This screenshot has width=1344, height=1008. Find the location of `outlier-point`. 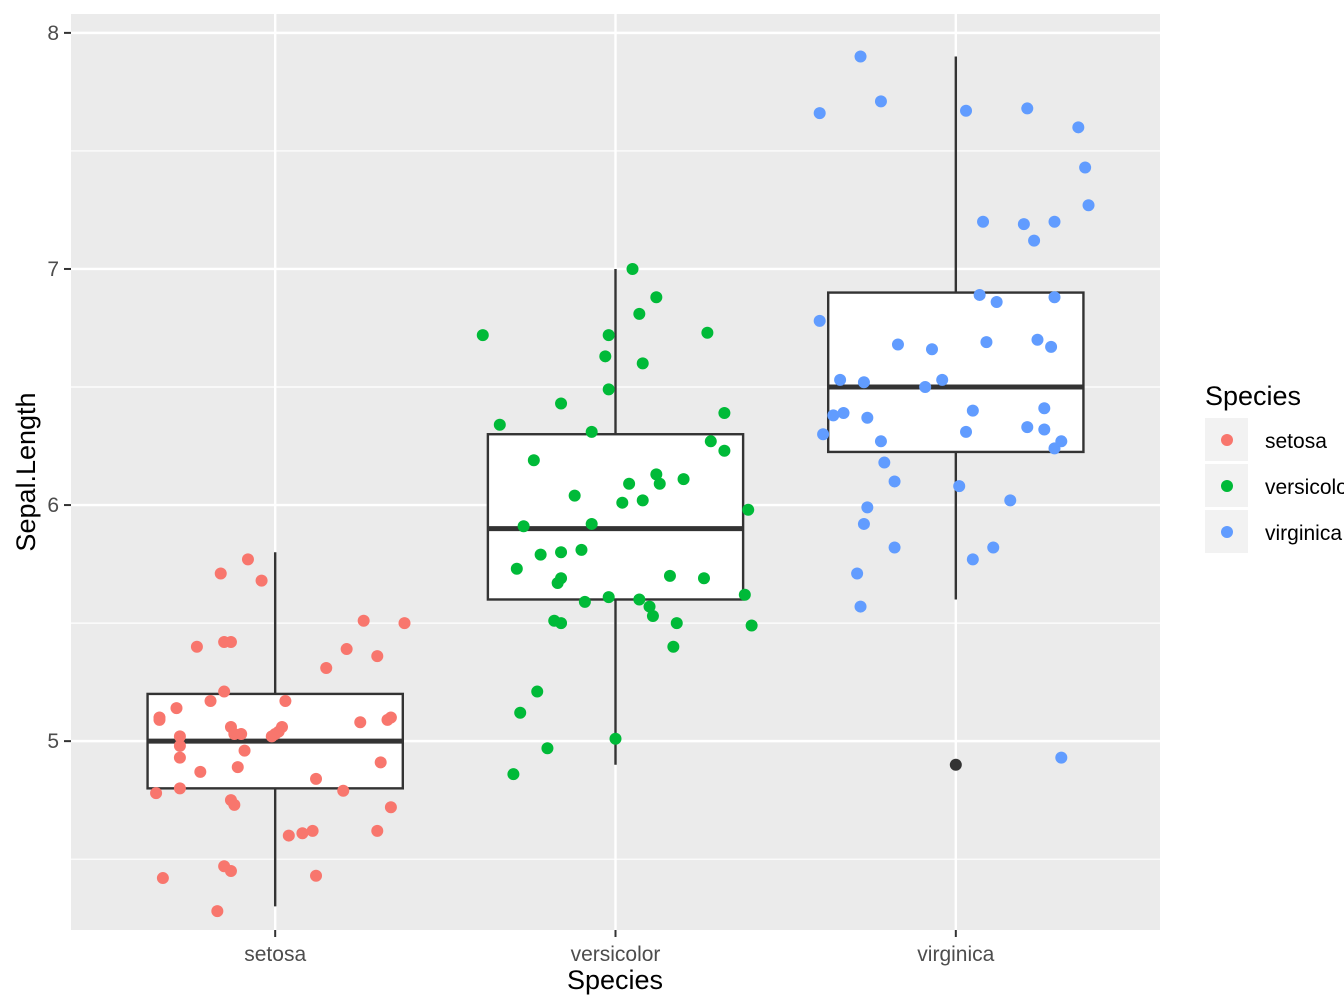

outlier-point is located at coordinates (955, 764).